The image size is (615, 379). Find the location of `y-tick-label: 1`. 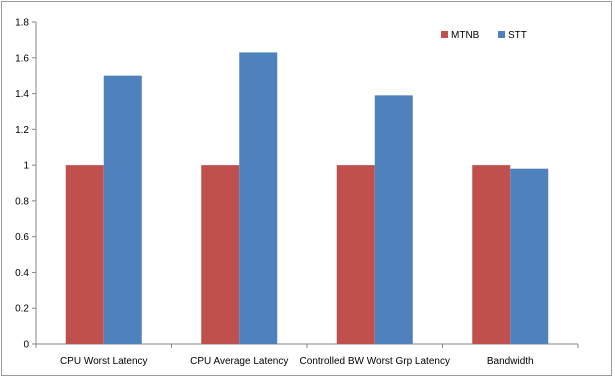

y-tick-label: 1 is located at coordinates (26, 166).